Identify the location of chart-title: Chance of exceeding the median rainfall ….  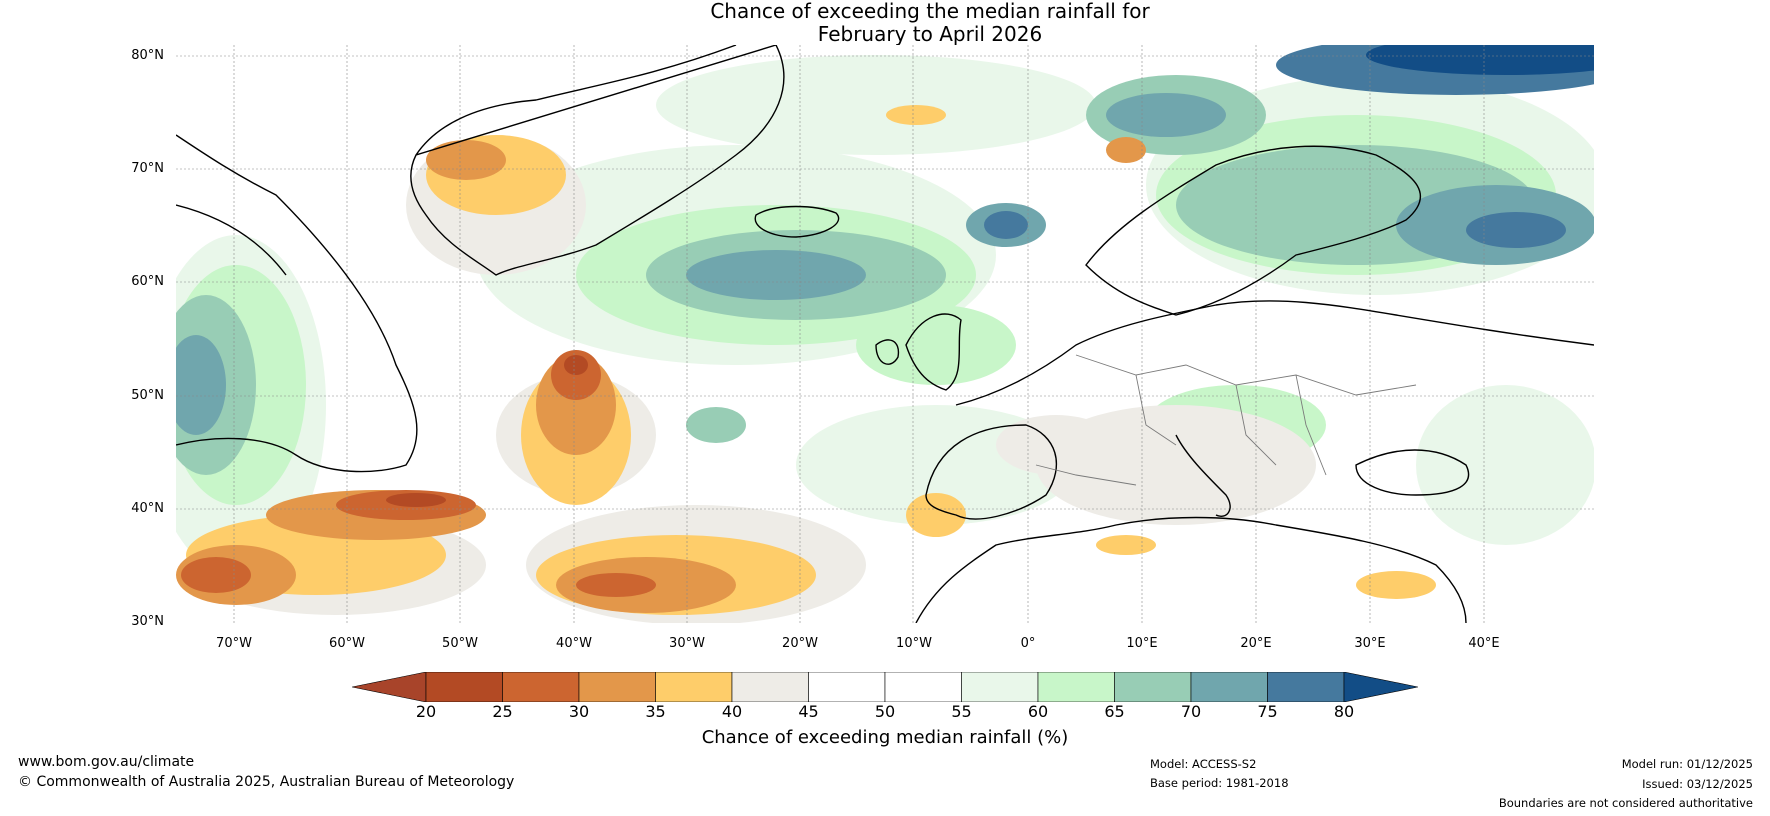
(885, 23).